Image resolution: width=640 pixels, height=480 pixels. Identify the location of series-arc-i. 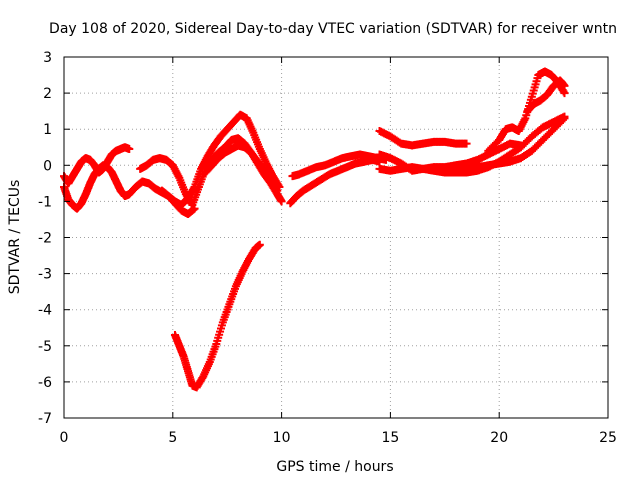
(423, 138).